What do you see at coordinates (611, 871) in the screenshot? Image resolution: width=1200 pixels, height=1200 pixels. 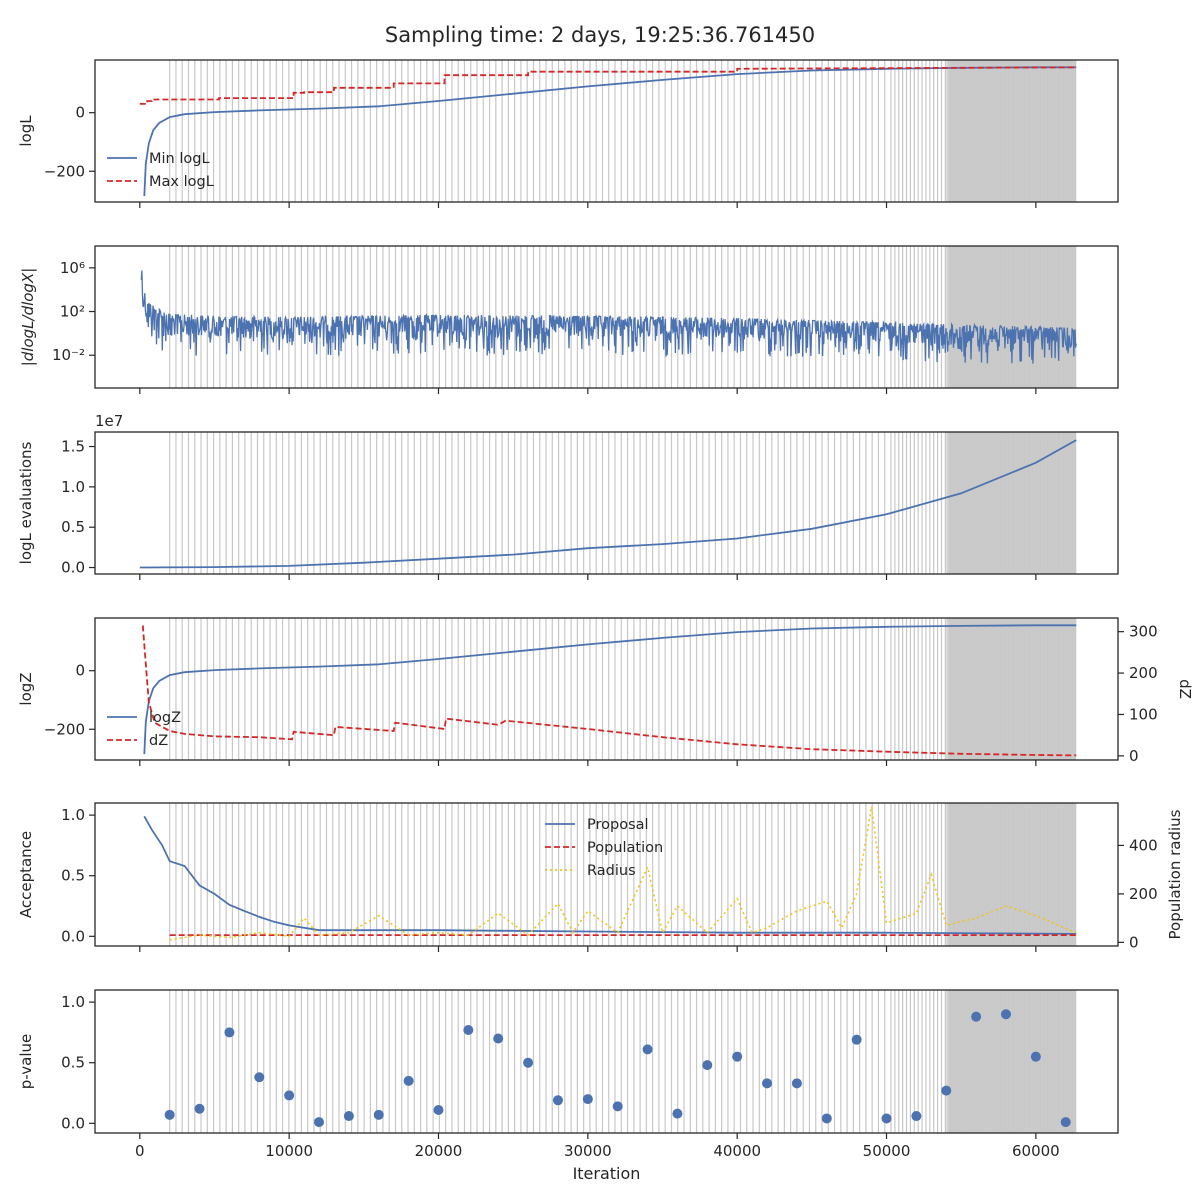 I see `legend-label: Radius` at bounding box center [611, 871].